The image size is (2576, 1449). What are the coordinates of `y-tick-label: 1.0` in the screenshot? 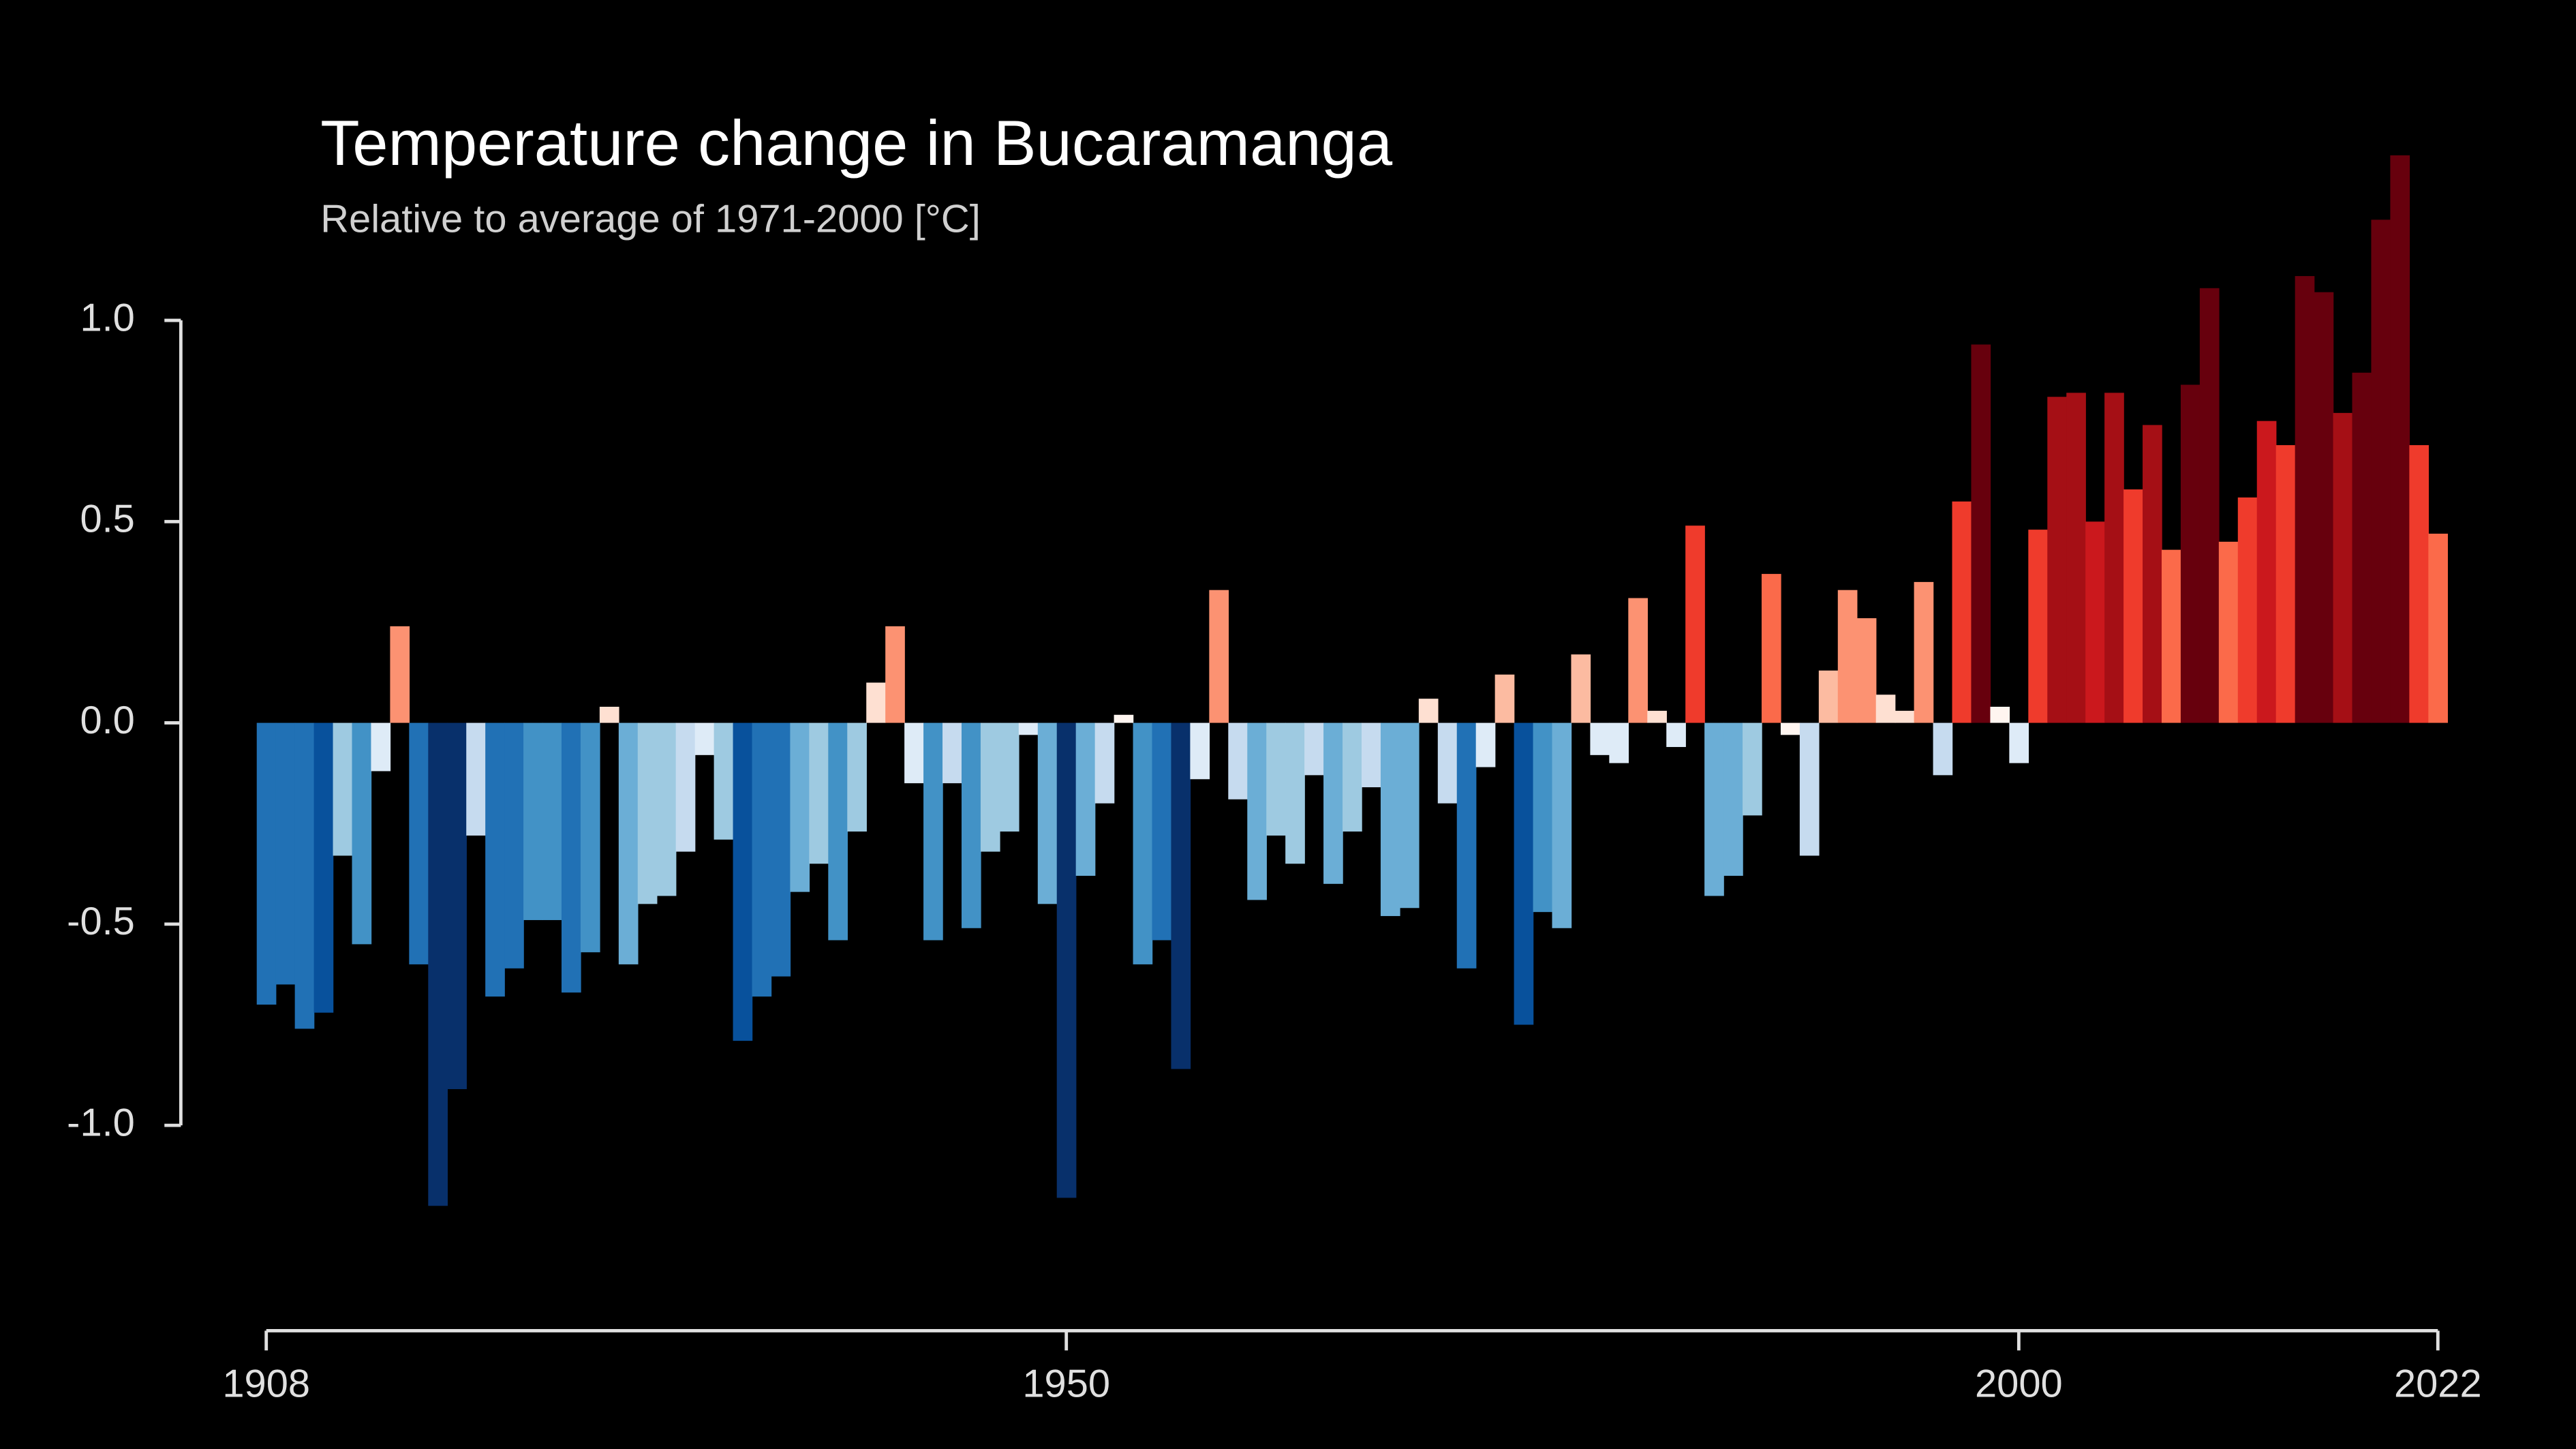 It's located at (107, 318).